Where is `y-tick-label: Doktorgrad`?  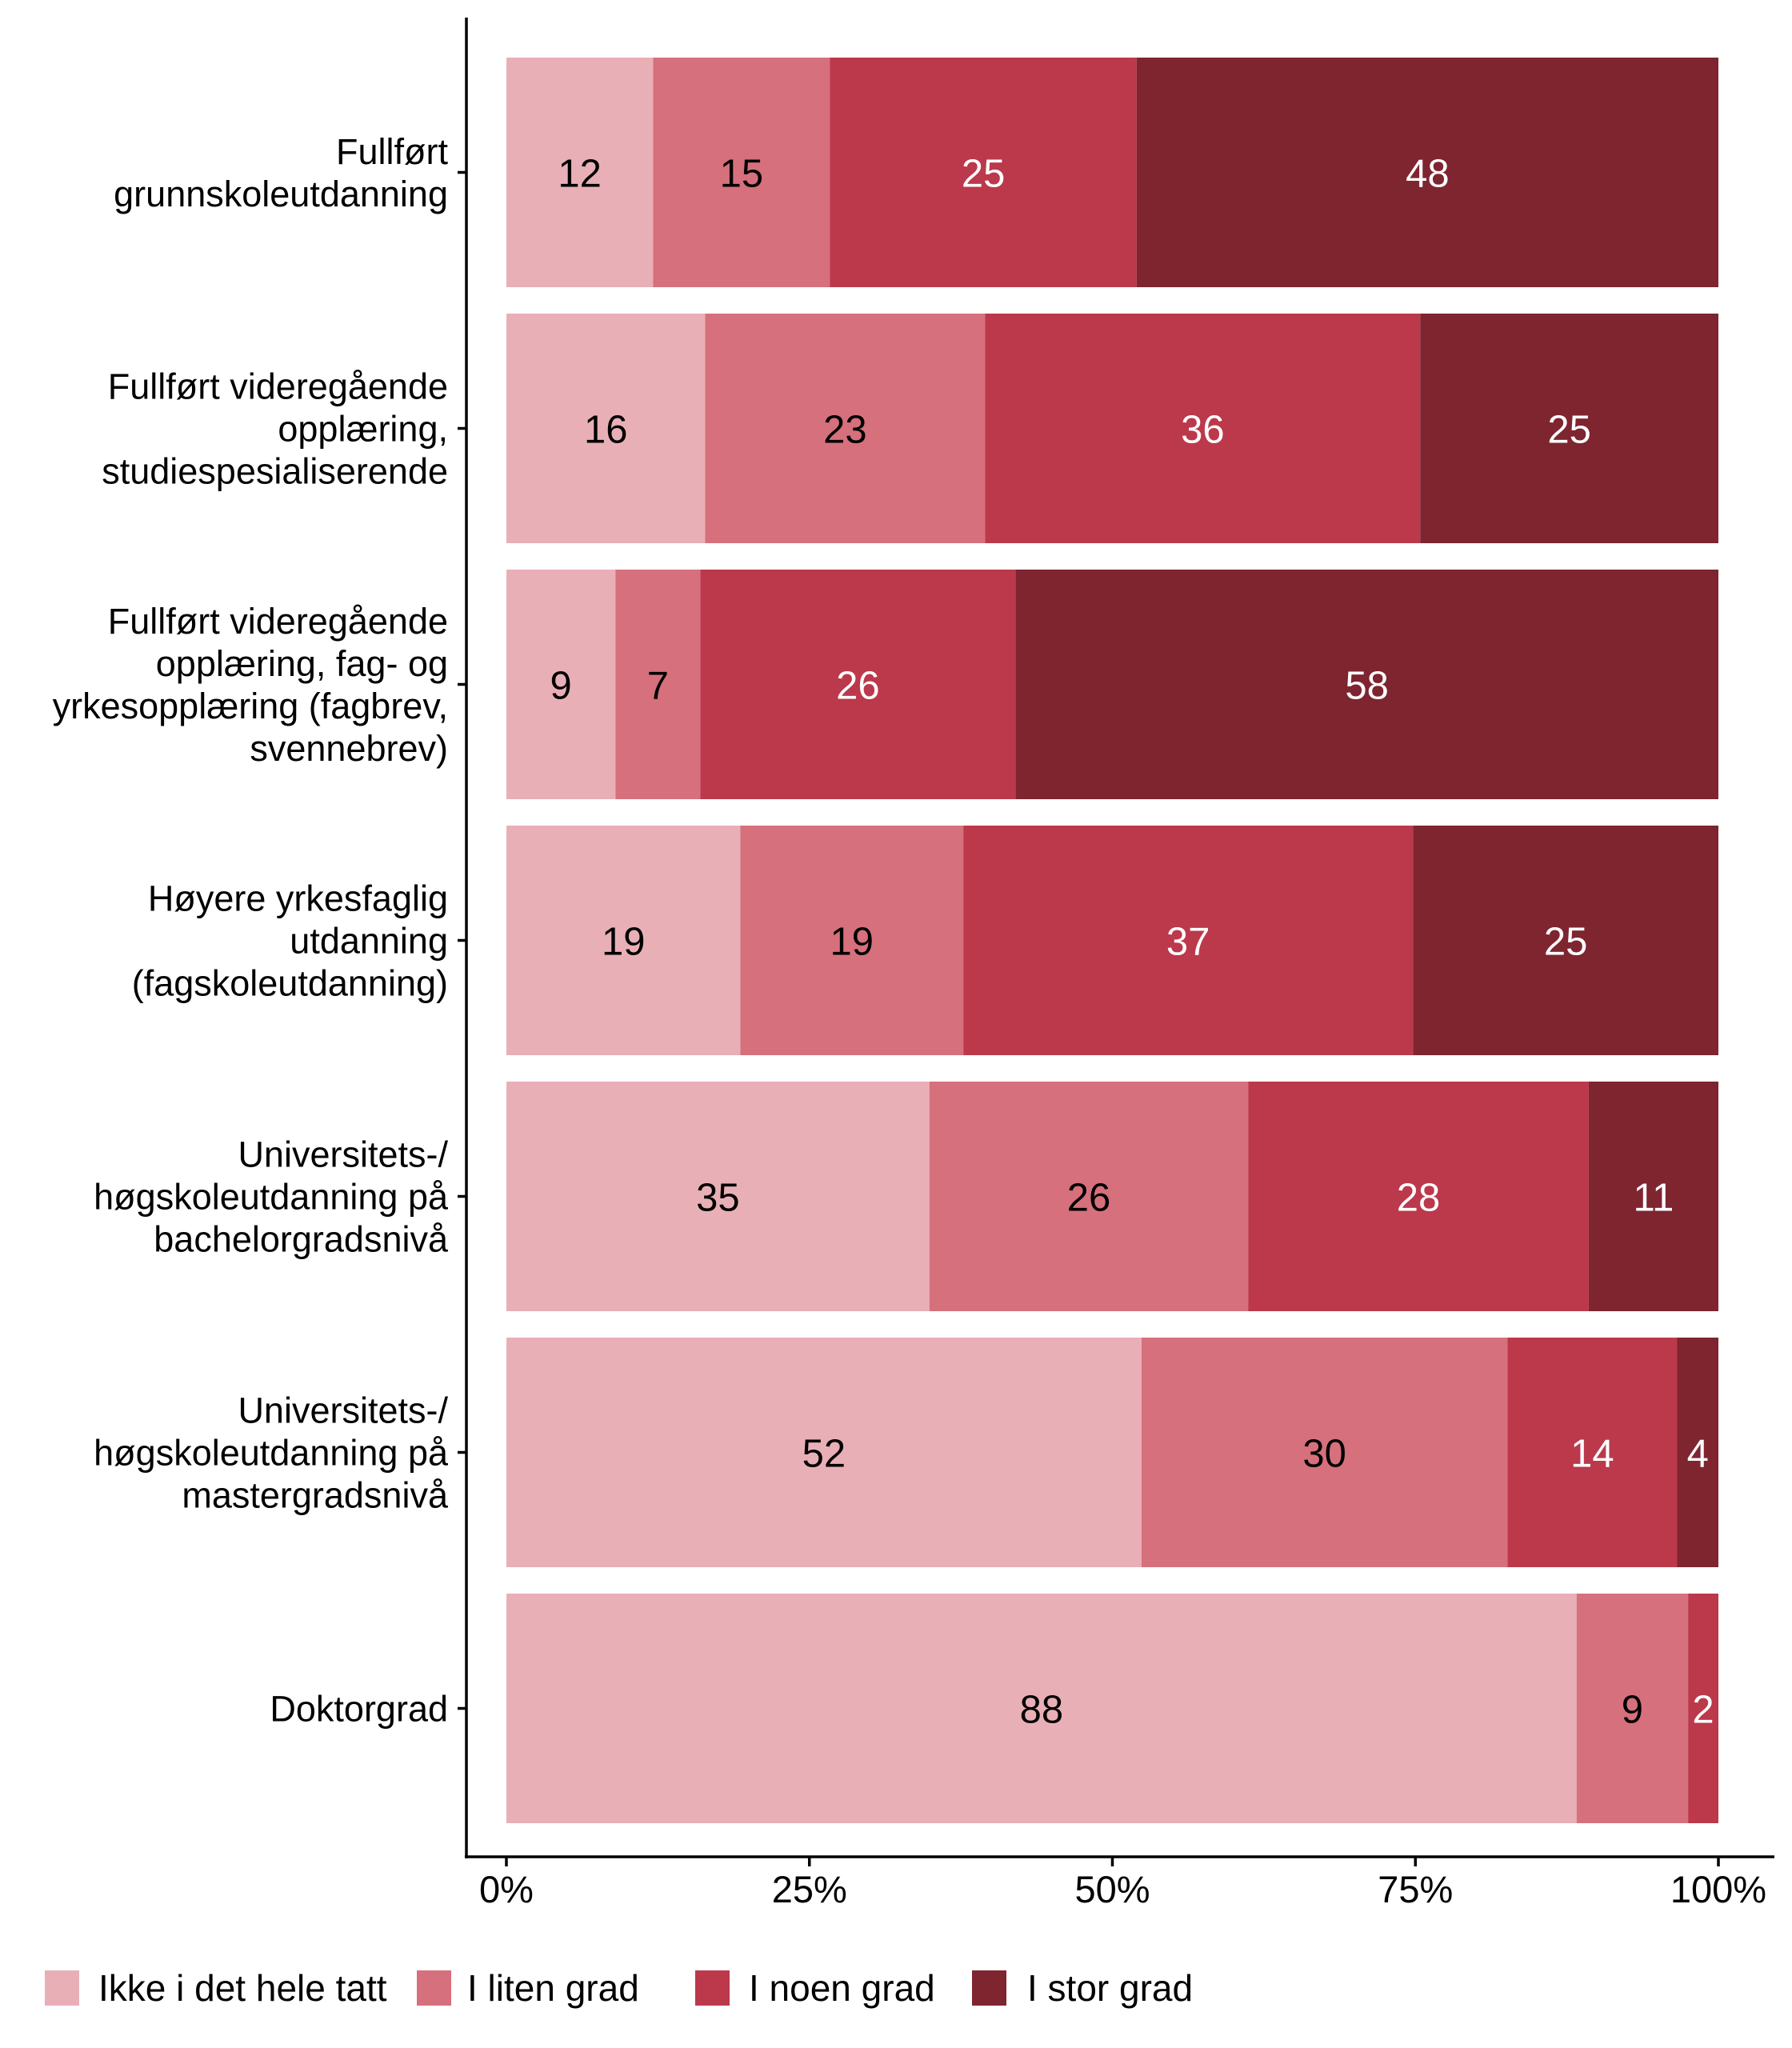
y-tick-label: Doktorgrad is located at coordinates (359, 1709).